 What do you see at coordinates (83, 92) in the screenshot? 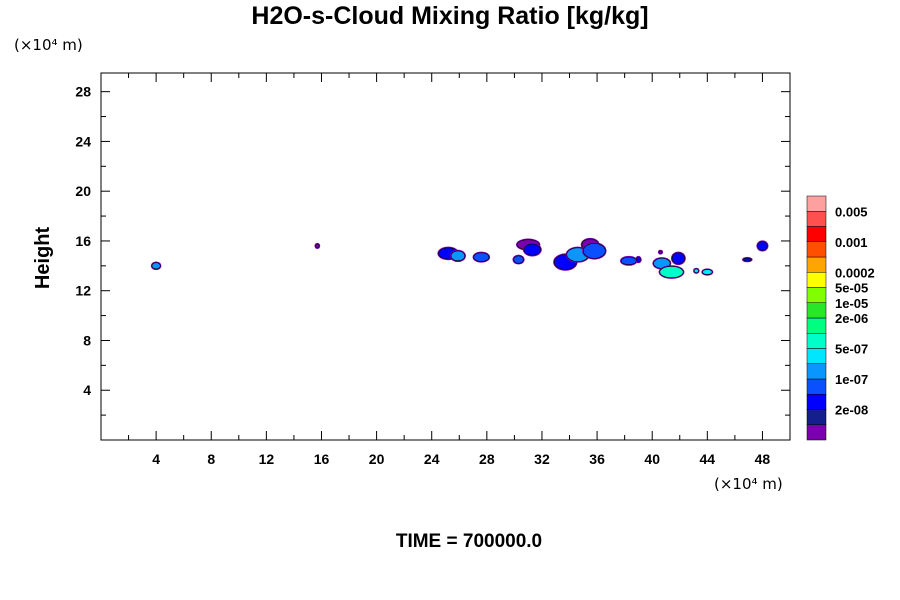
I see `y-tick-label: 28` at bounding box center [83, 92].